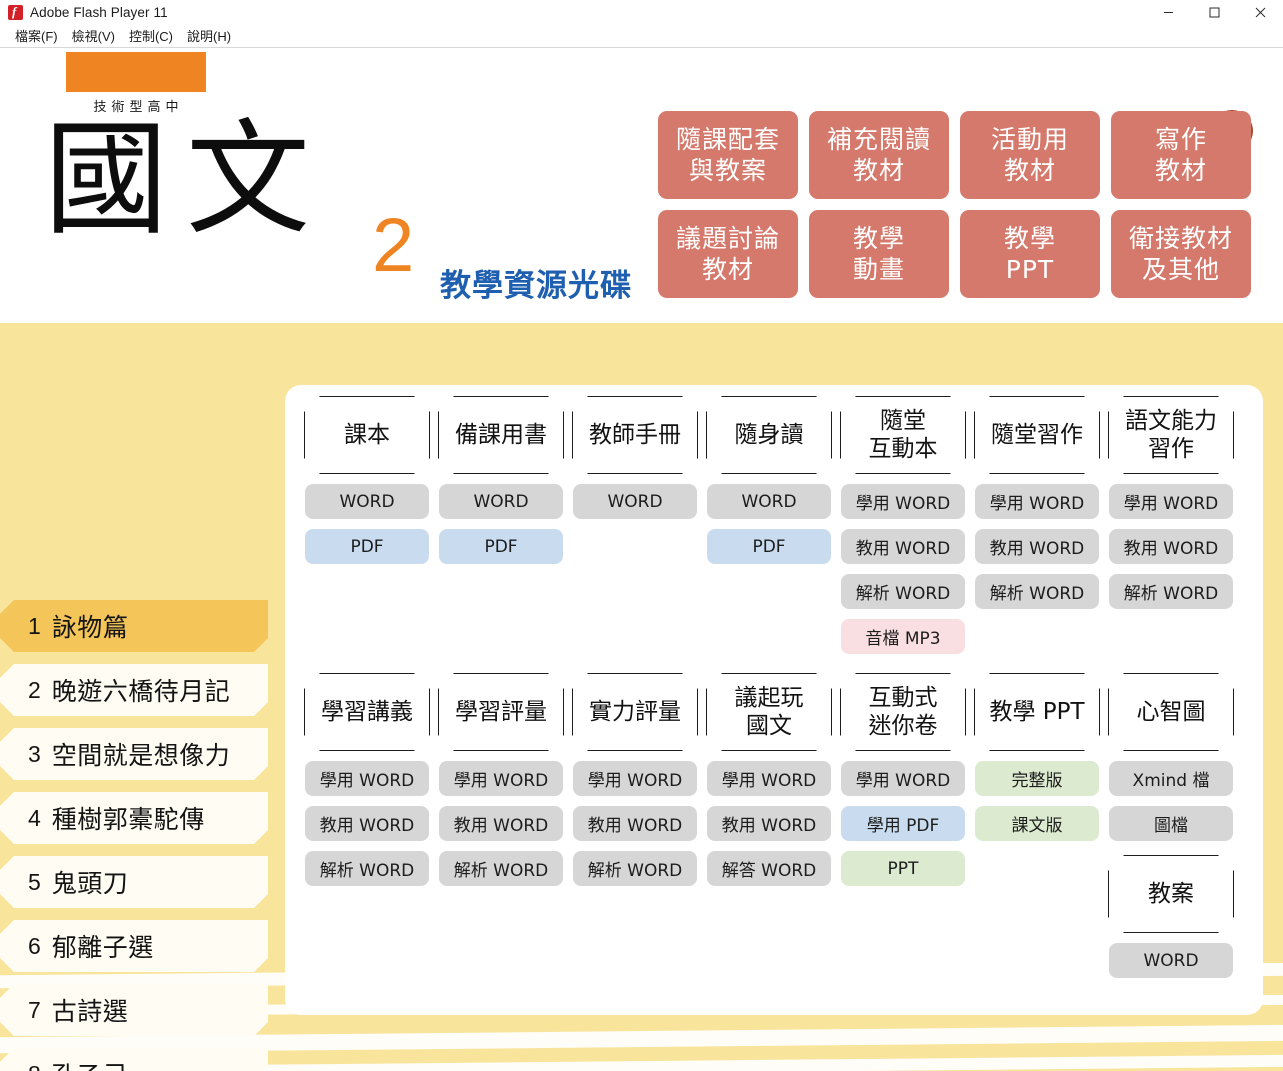  What do you see at coordinates (501, 435) in the screenshot?
I see `resource-card-title: 備課用書` at bounding box center [501, 435].